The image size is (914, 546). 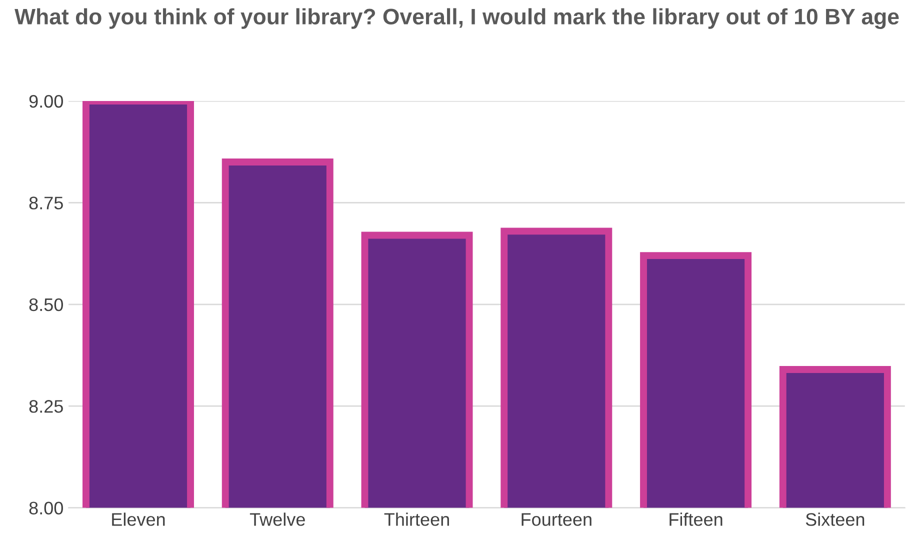 What do you see at coordinates (835, 519) in the screenshot?
I see `x-tick-label: Sixteen` at bounding box center [835, 519].